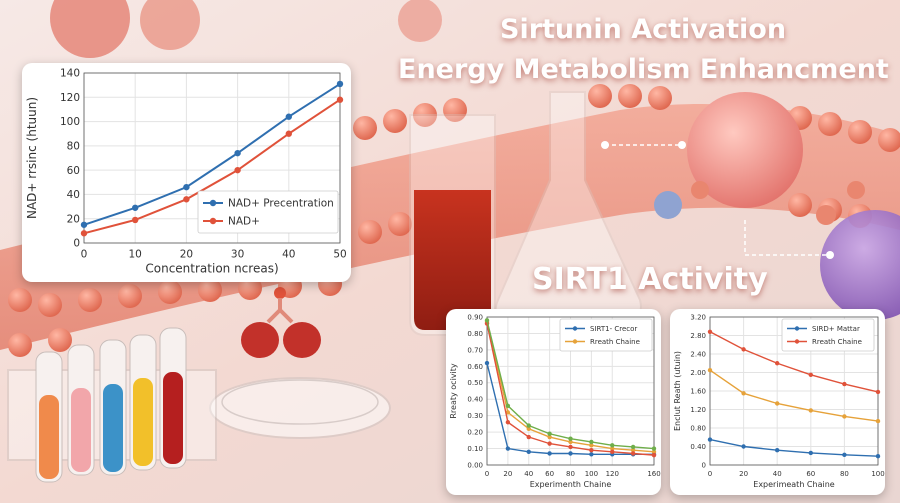  Describe the element at coordinates (211, 269) in the screenshot. I see `x-axis-label: Concentration ncreas)` at that location.